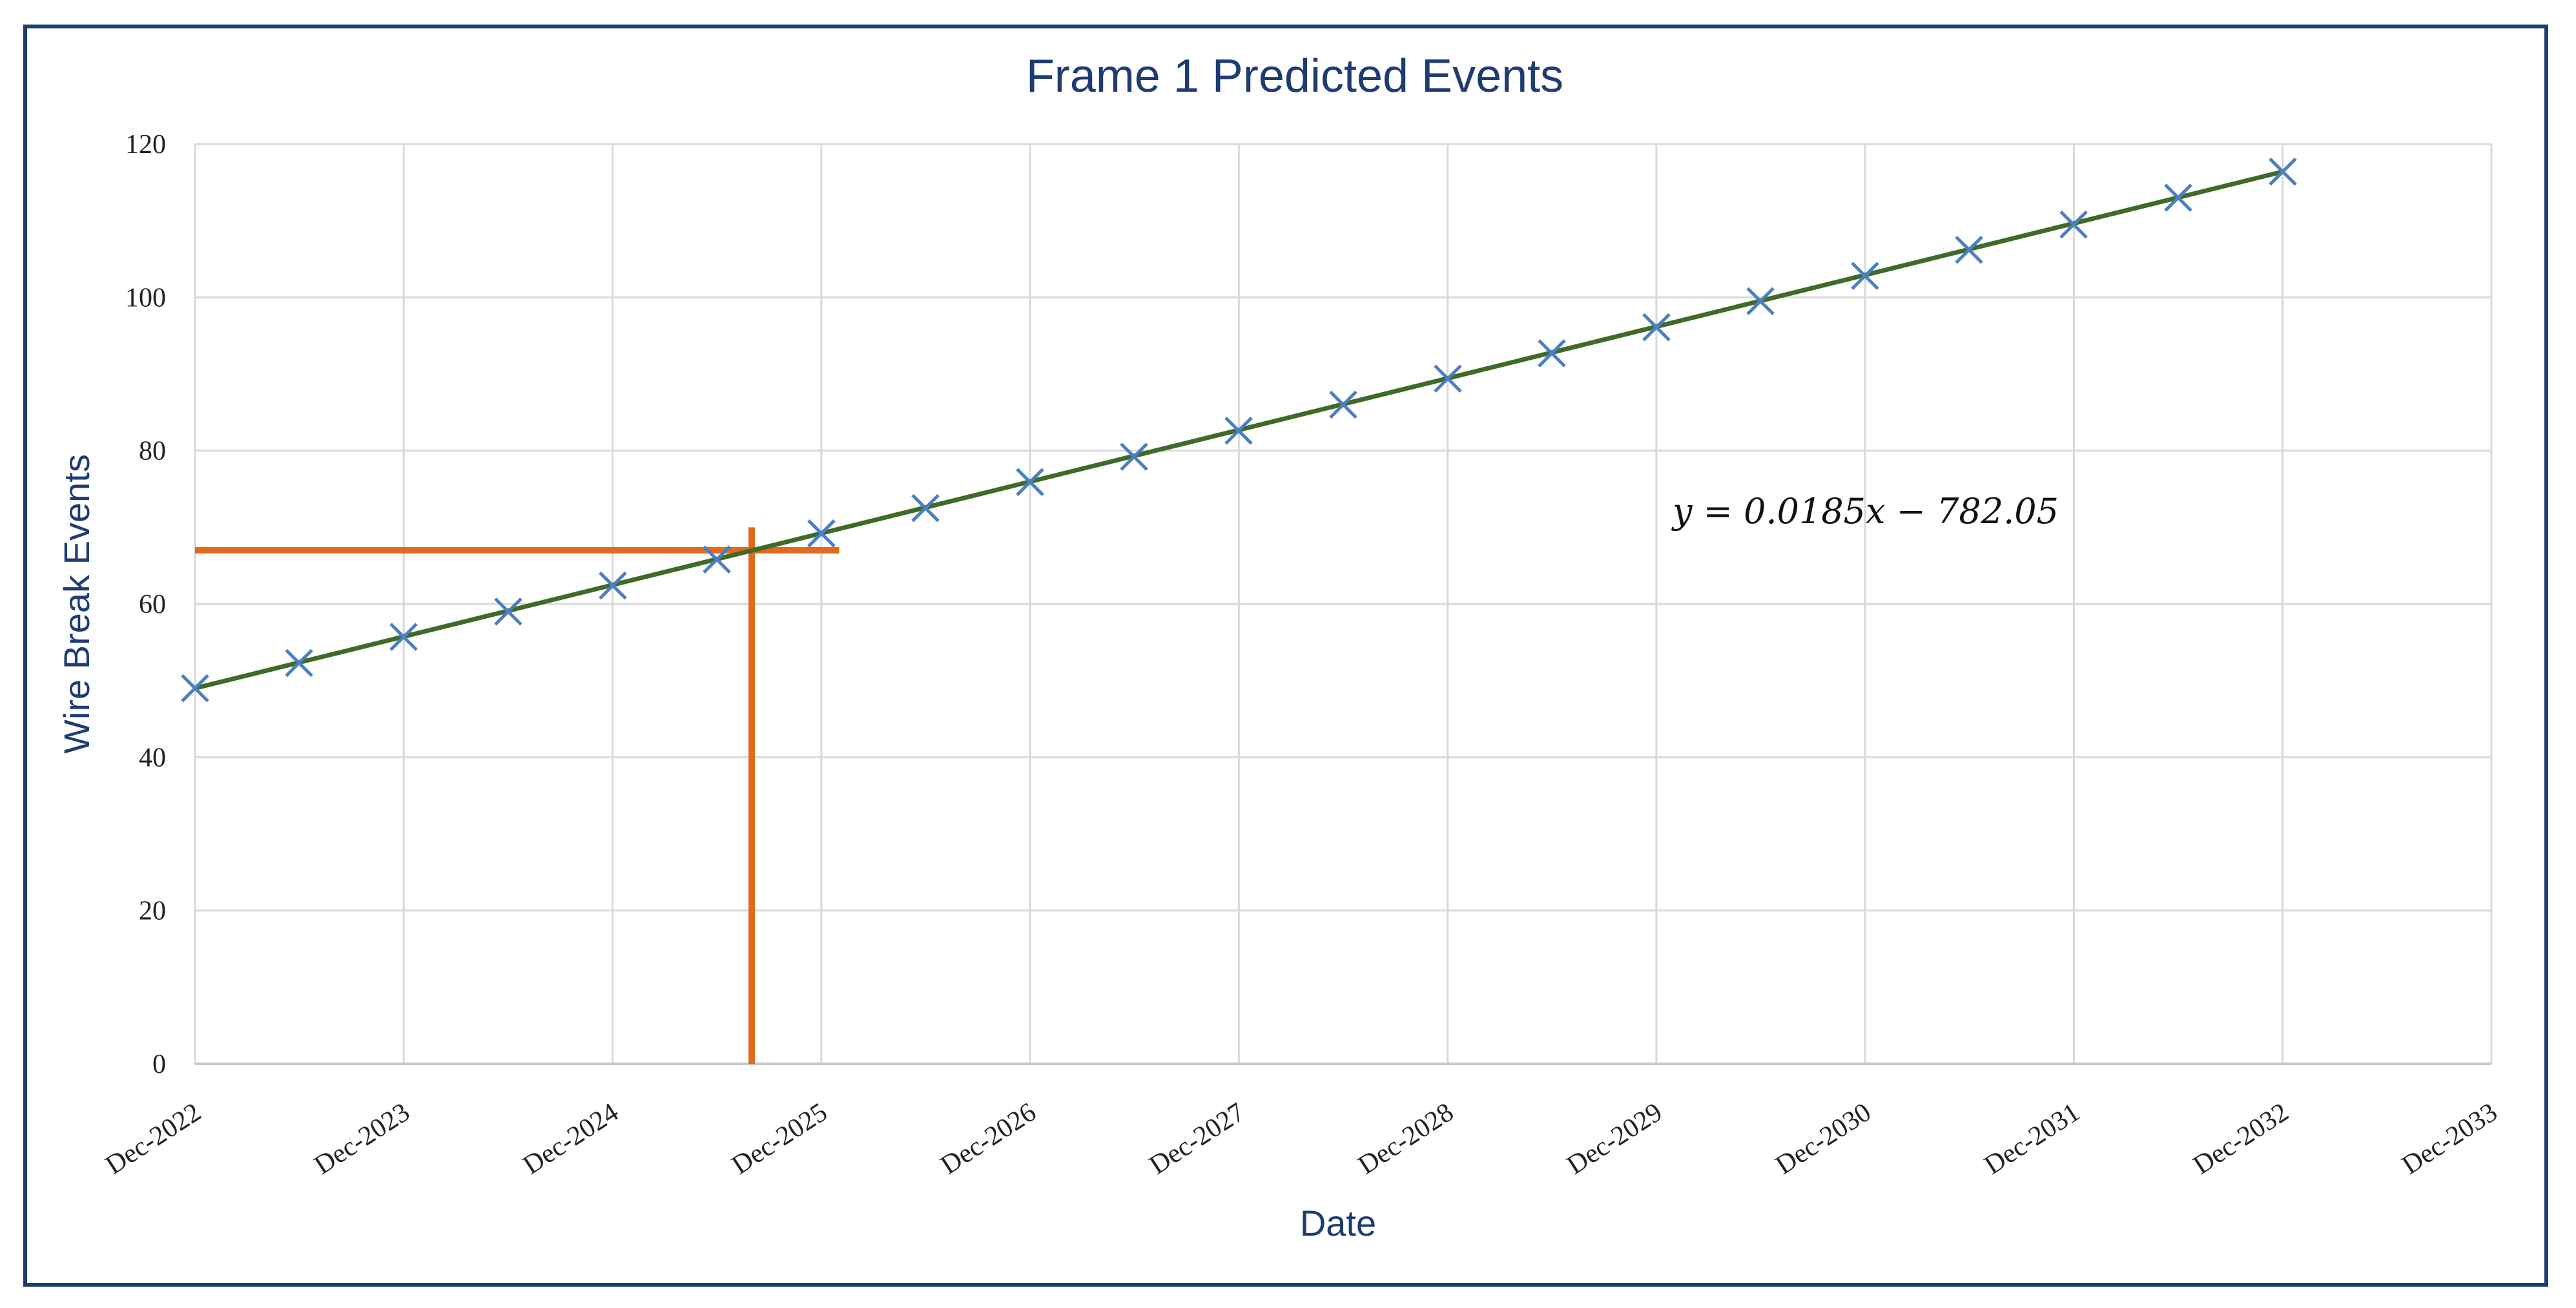 Image resolution: width=2576 pixels, height=1308 pixels. What do you see at coordinates (152, 911) in the screenshot?
I see `y-tick-label: 20` at bounding box center [152, 911].